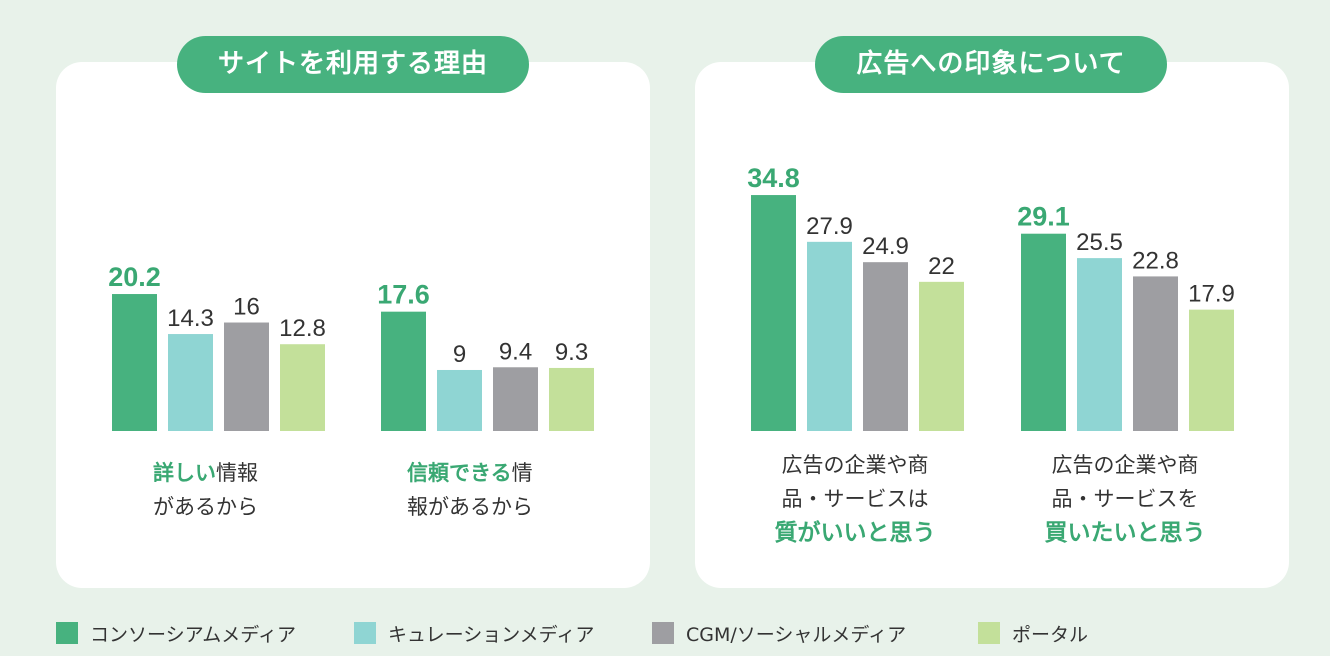 This screenshot has width=1330, height=656. What do you see at coordinates (403, 295) in the screenshot?
I see `data-label-g2-s1: 17.6` at bounding box center [403, 295].